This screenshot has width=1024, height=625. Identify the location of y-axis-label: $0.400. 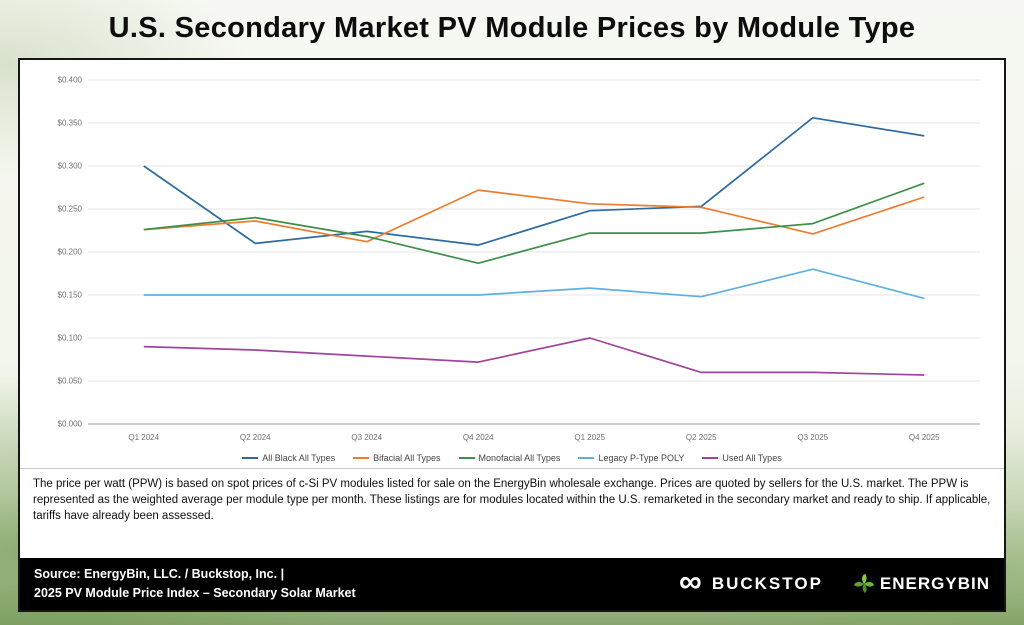
(70, 80).